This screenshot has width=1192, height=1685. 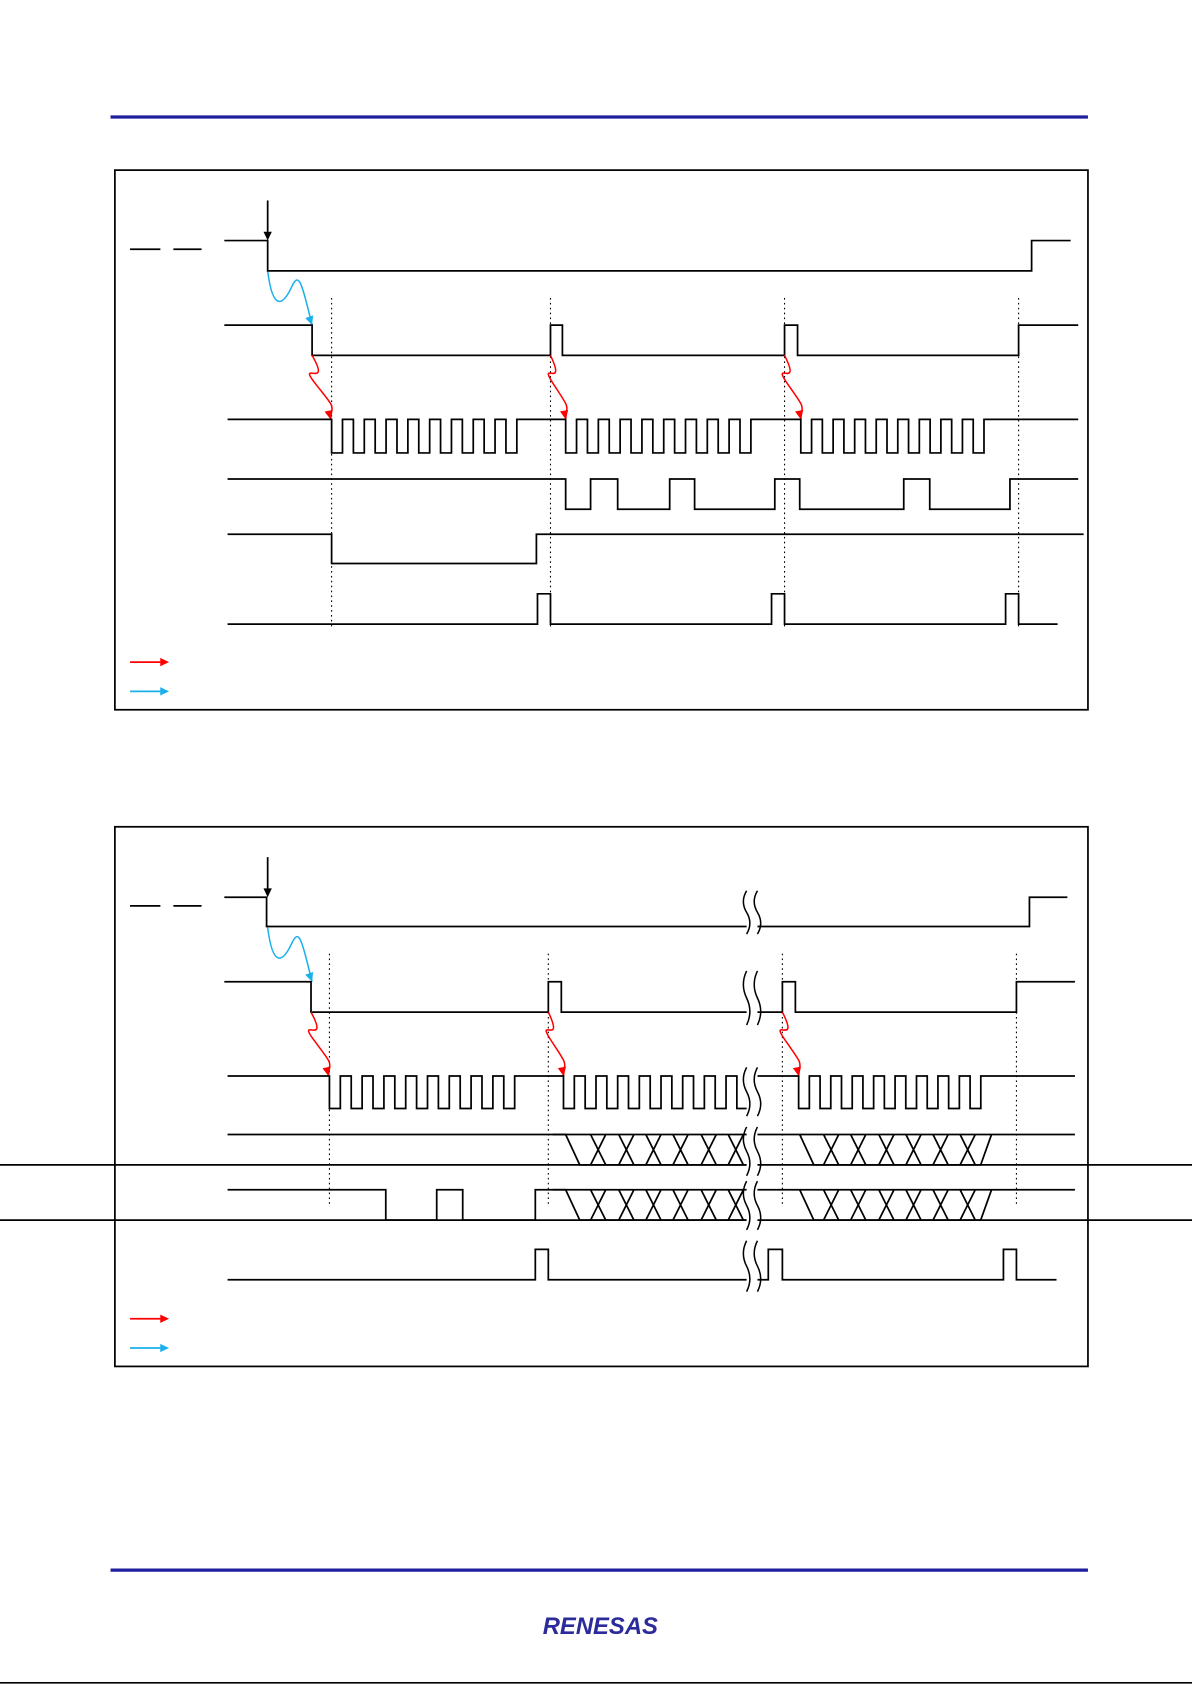 I want to click on bus-2-top-line, so click(x=651, y=1205).